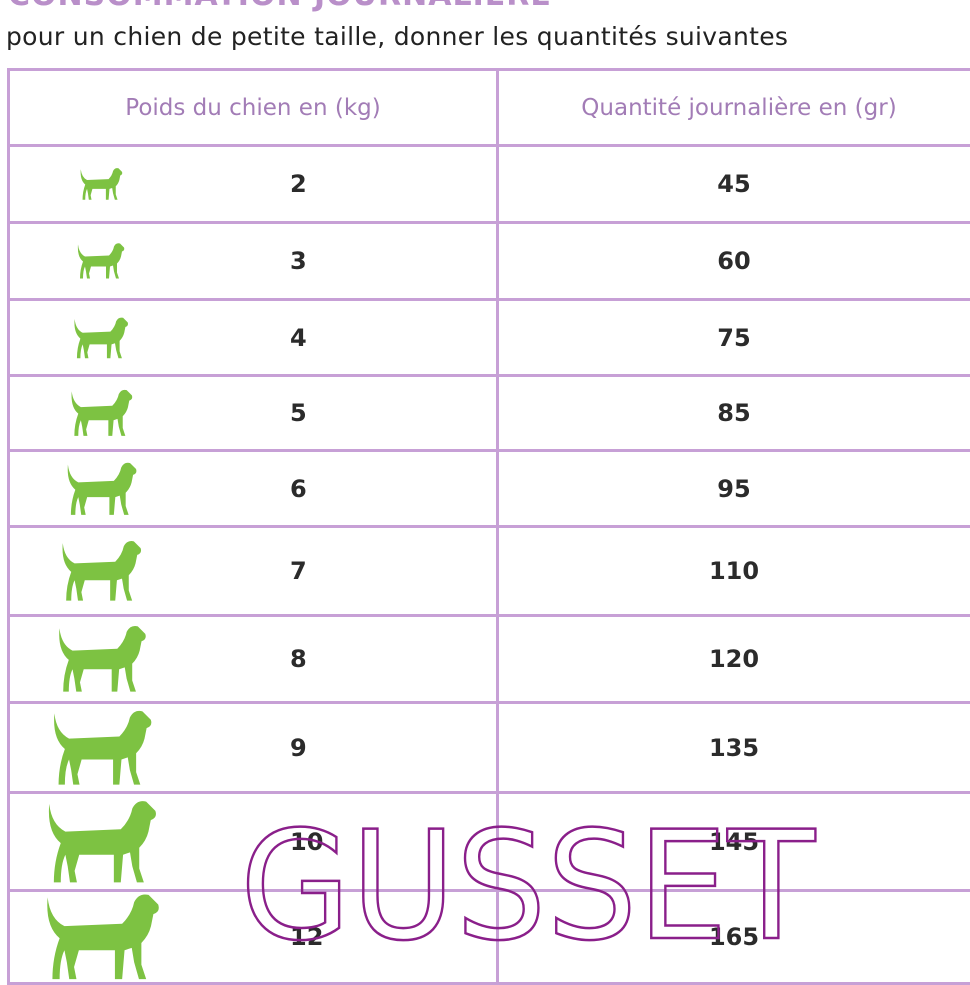 The height and width of the screenshot is (985, 970). I want to click on quantity-cell: 45, so click(734, 184).